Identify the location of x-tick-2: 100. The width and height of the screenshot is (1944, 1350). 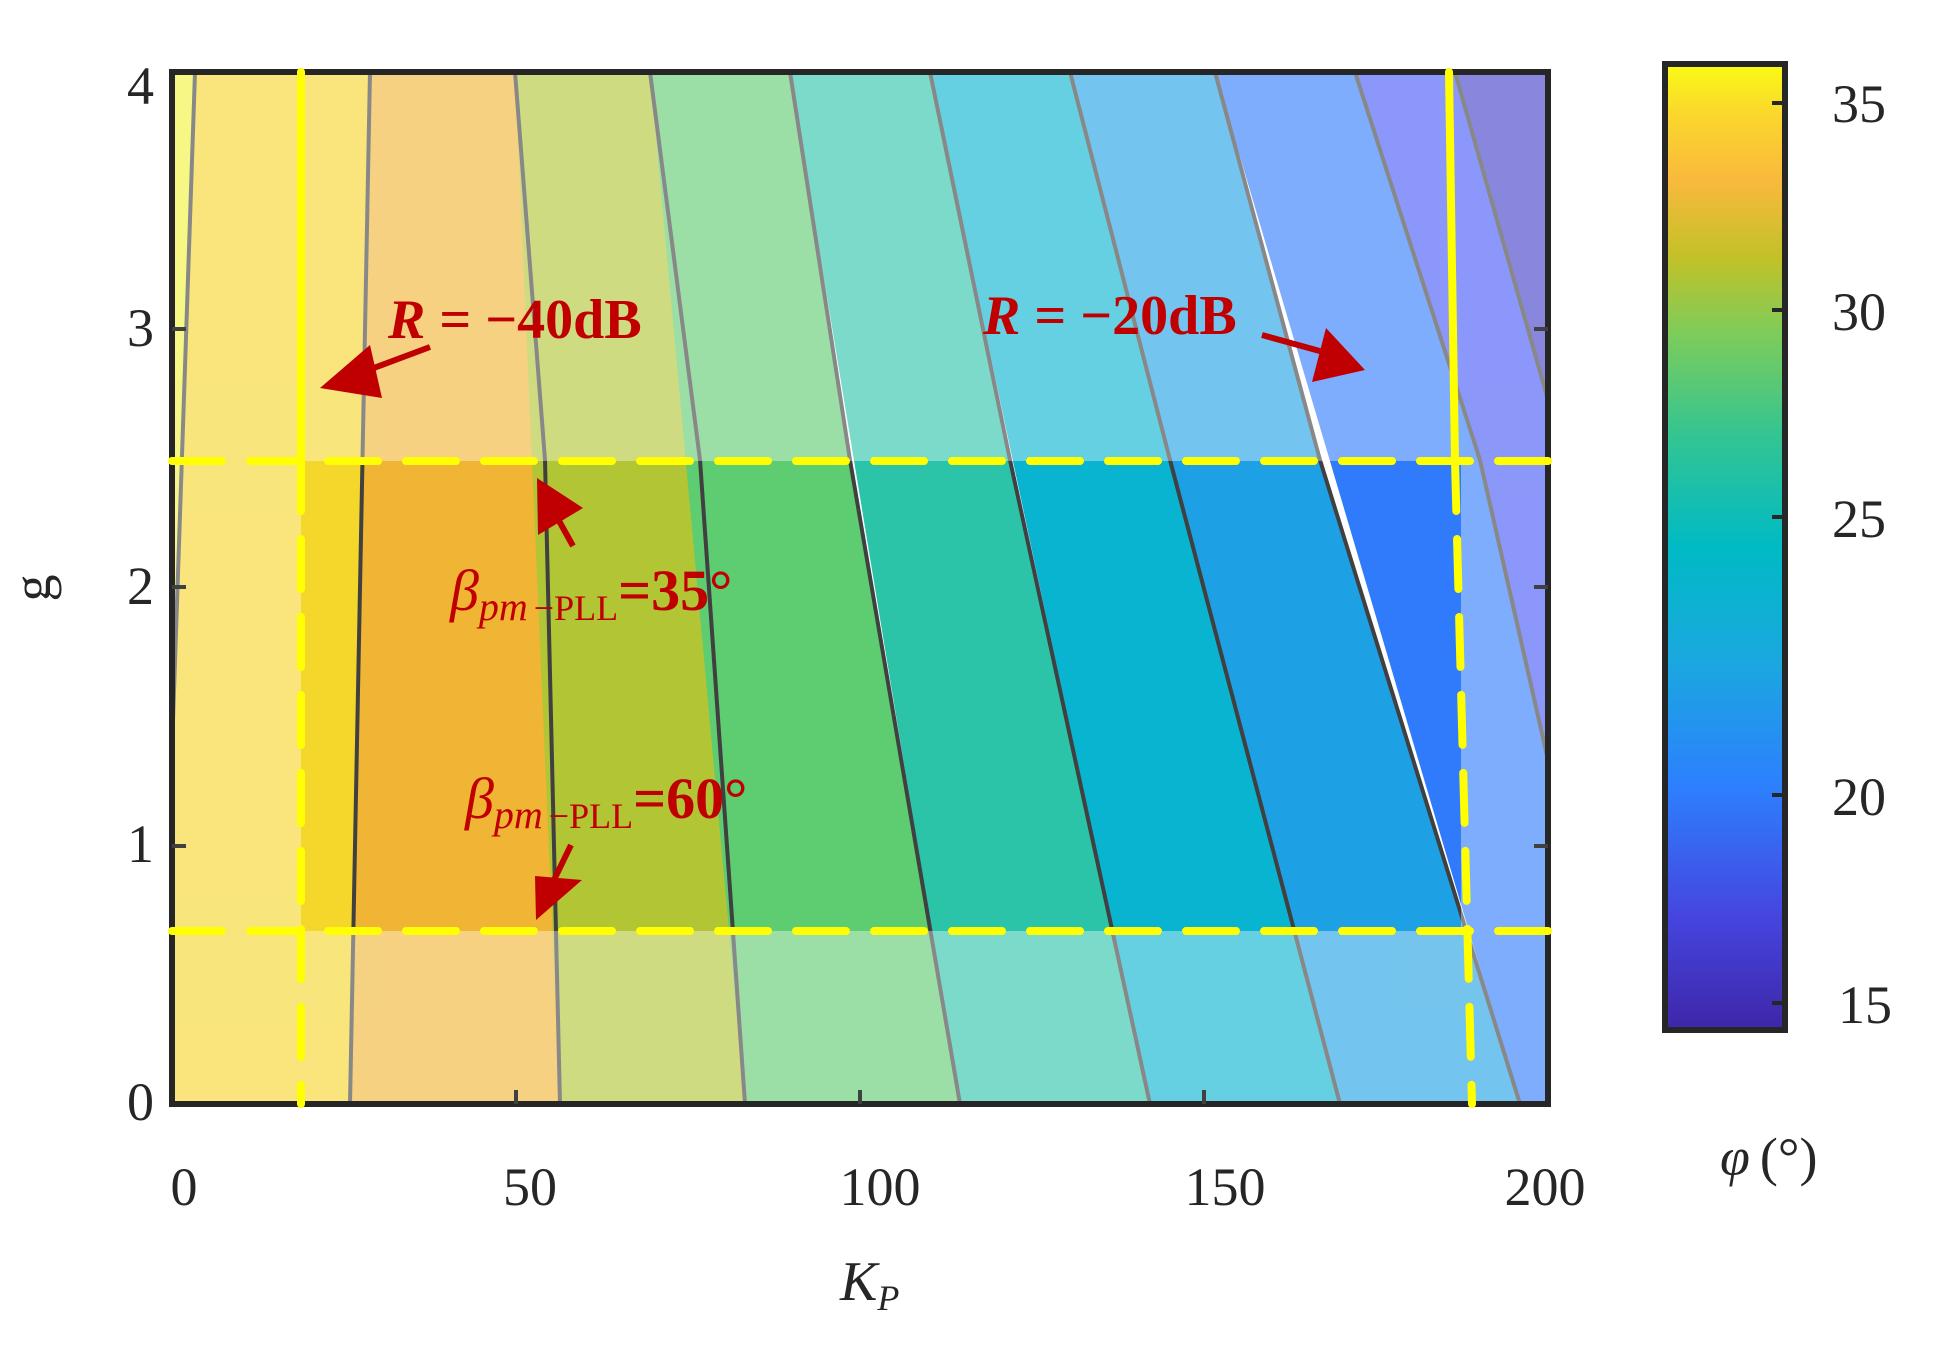
(880, 1187).